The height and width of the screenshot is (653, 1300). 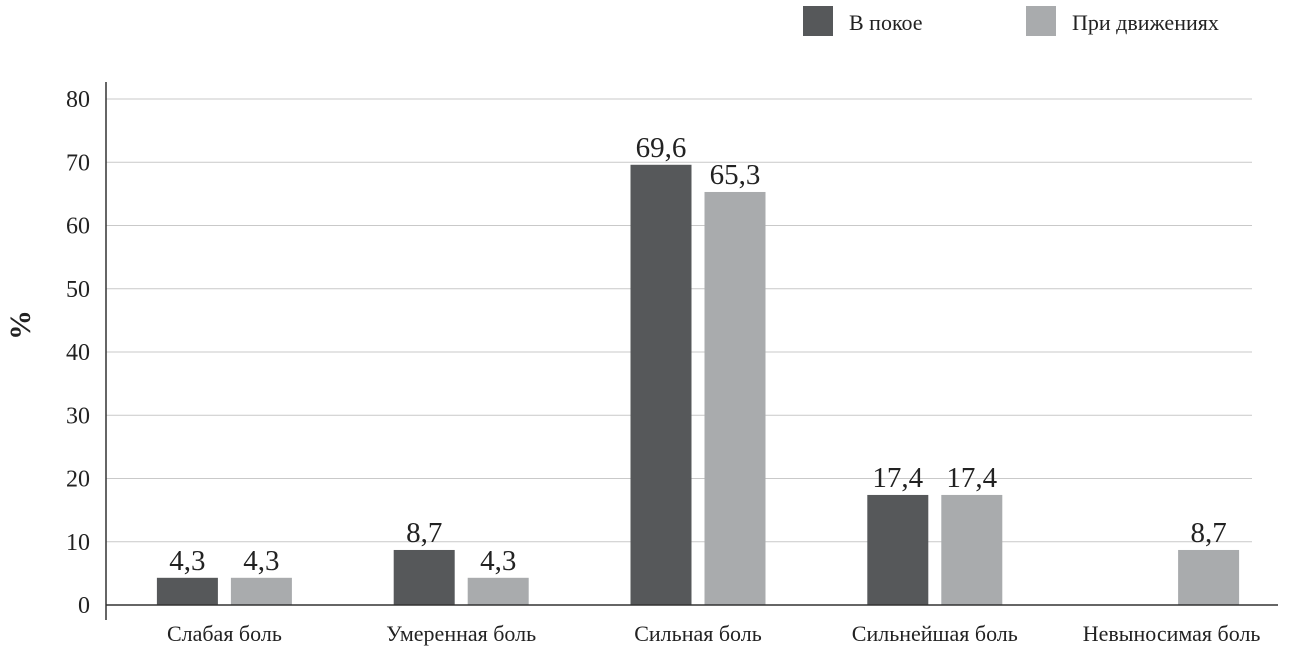 I want to click on y-tick-label: 0, so click(x=84, y=606).